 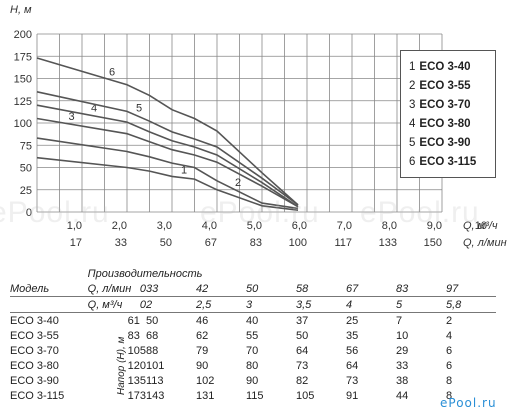 What do you see at coordinates (202, 350) in the screenshot?
I see `head-value: 79` at bounding box center [202, 350].